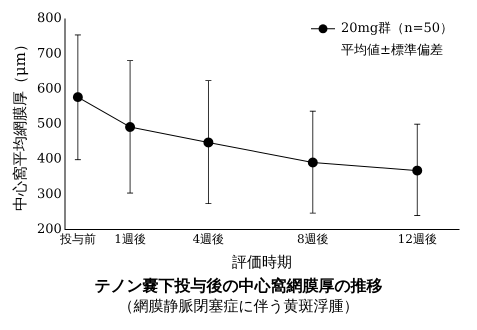 The width and height of the screenshot is (477, 330). Describe the element at coordinates (49, 159) in the screenshot. I see `y-tick-label: 400` at that location.